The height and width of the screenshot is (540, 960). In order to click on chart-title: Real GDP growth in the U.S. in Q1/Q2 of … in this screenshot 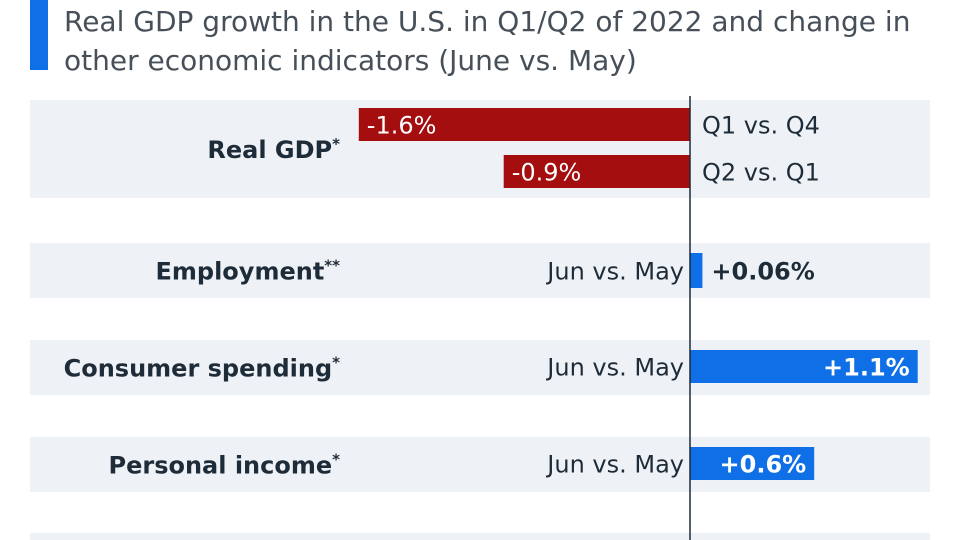, I will do `click(487, 41)`.